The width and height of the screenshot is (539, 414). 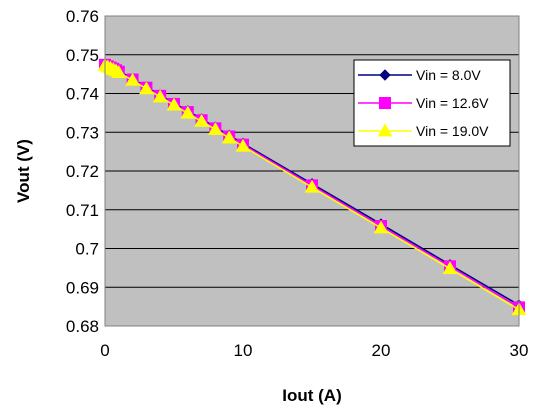 I want to click on y-tick-label: 0.76, so click(x=82, y=16).